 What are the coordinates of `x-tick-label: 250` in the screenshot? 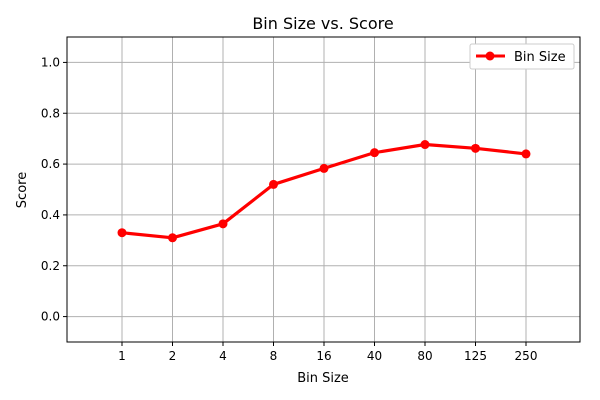 It's located at (526, 356).